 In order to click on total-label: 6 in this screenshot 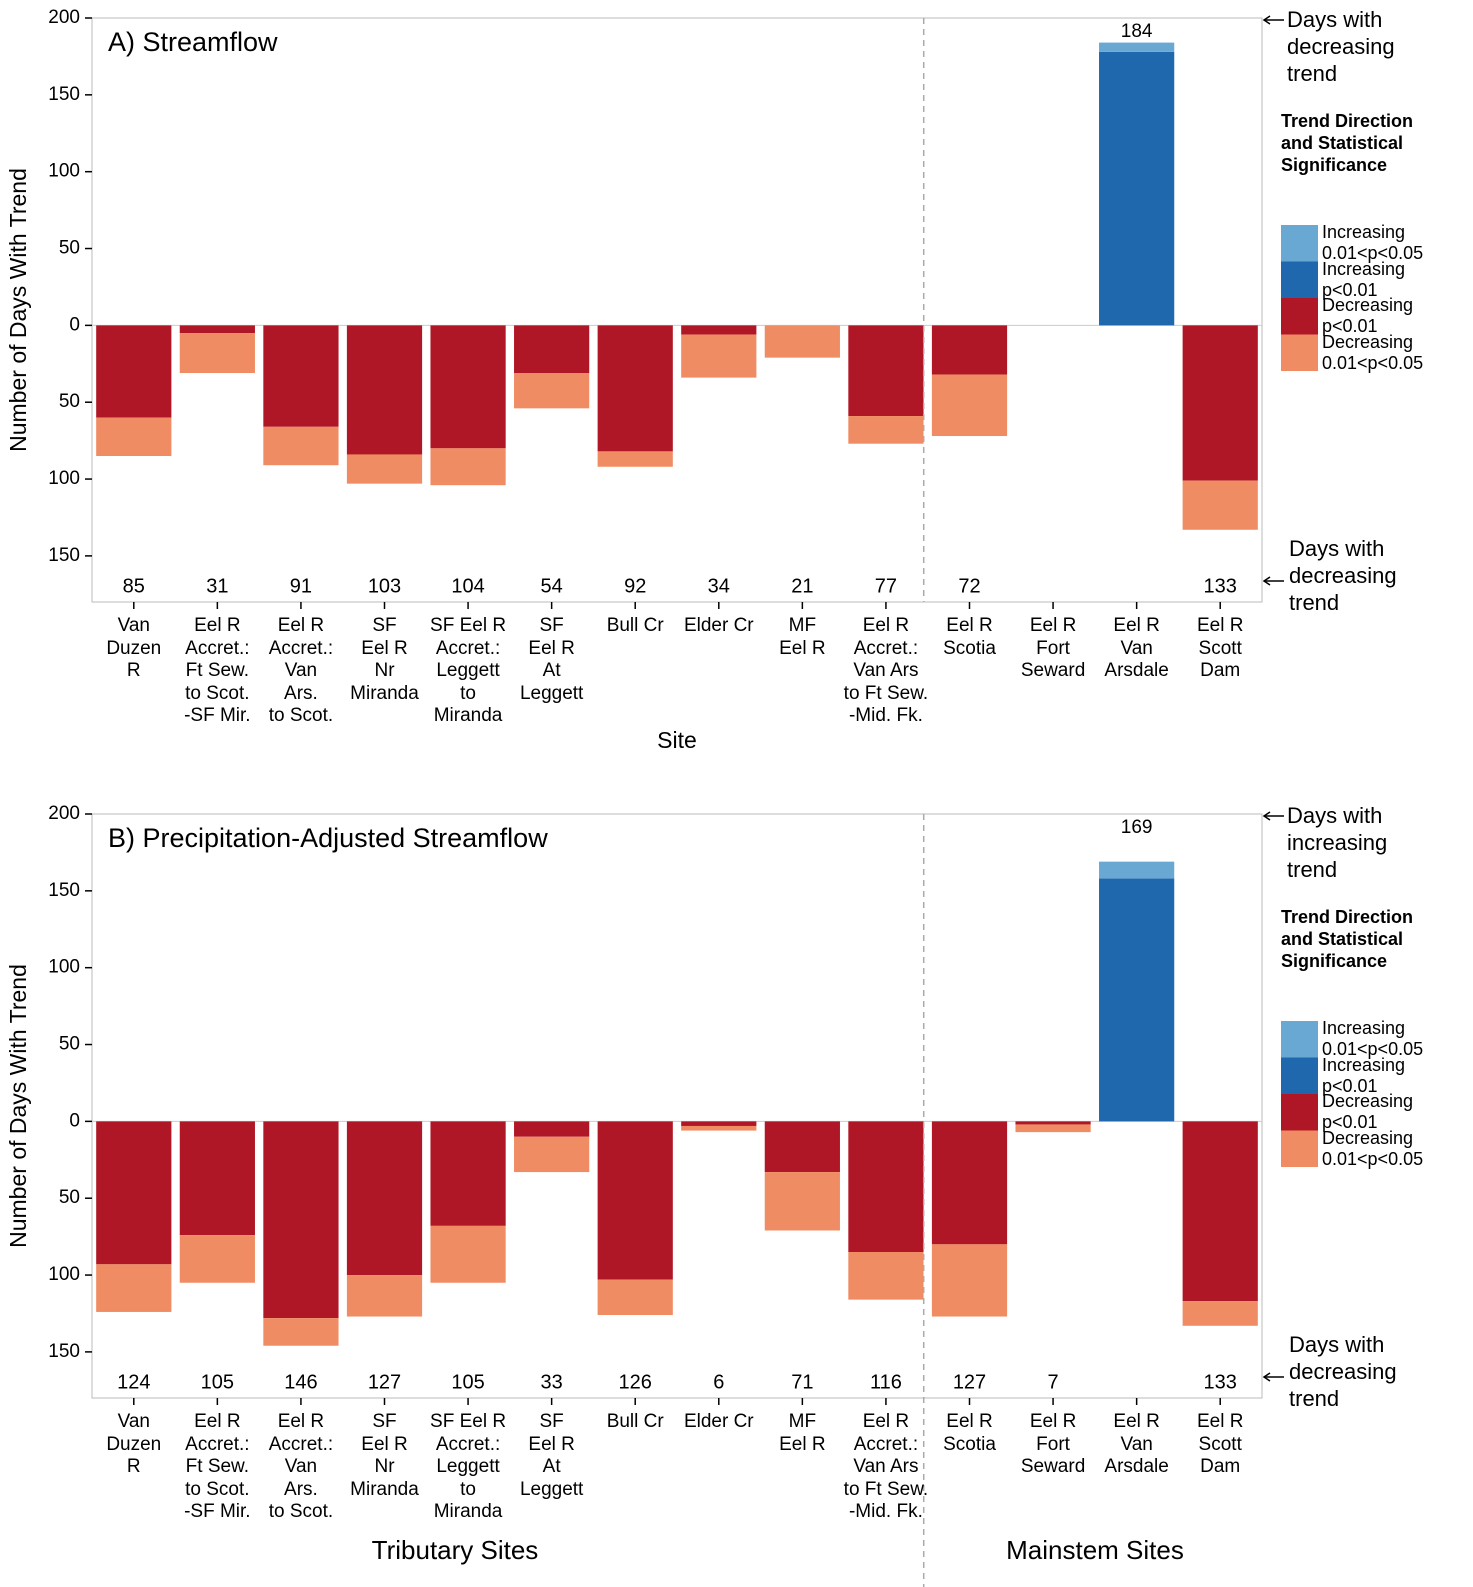, I will do `click(718, 1382)`.